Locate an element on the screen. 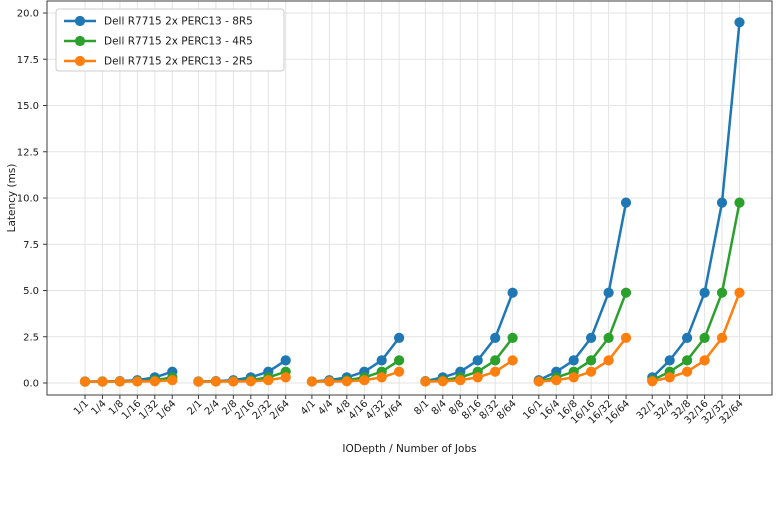  y-tick-label: 12.5 is located at coordinates (28, 152).